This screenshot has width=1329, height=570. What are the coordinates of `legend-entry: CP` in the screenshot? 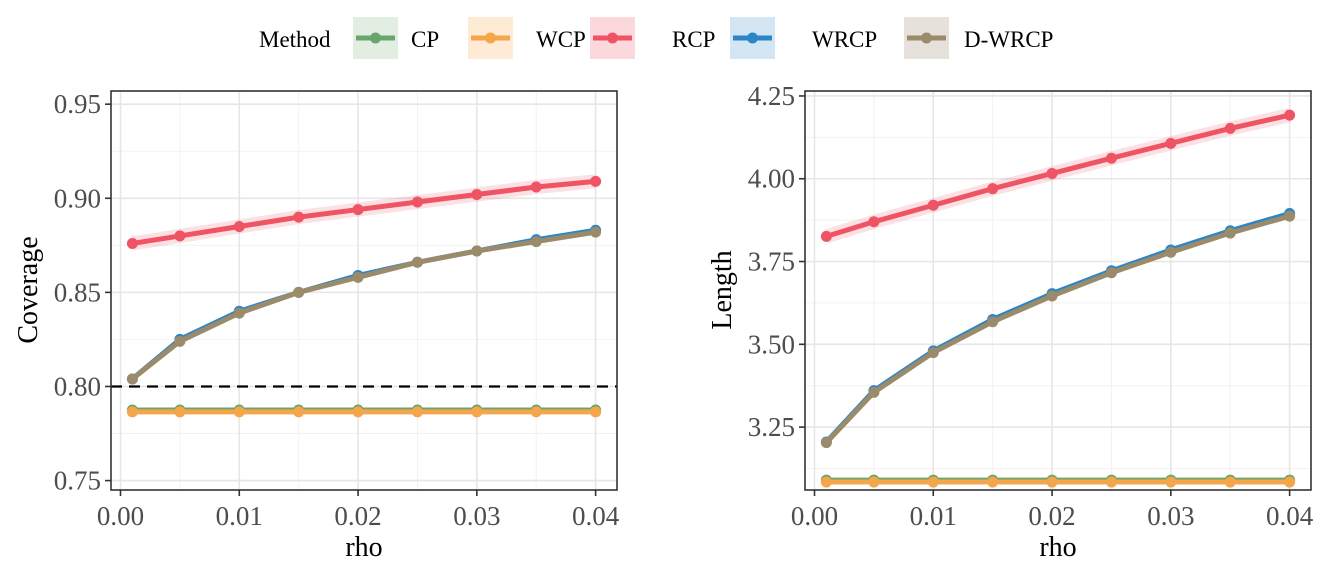 It's located at (396, 38).